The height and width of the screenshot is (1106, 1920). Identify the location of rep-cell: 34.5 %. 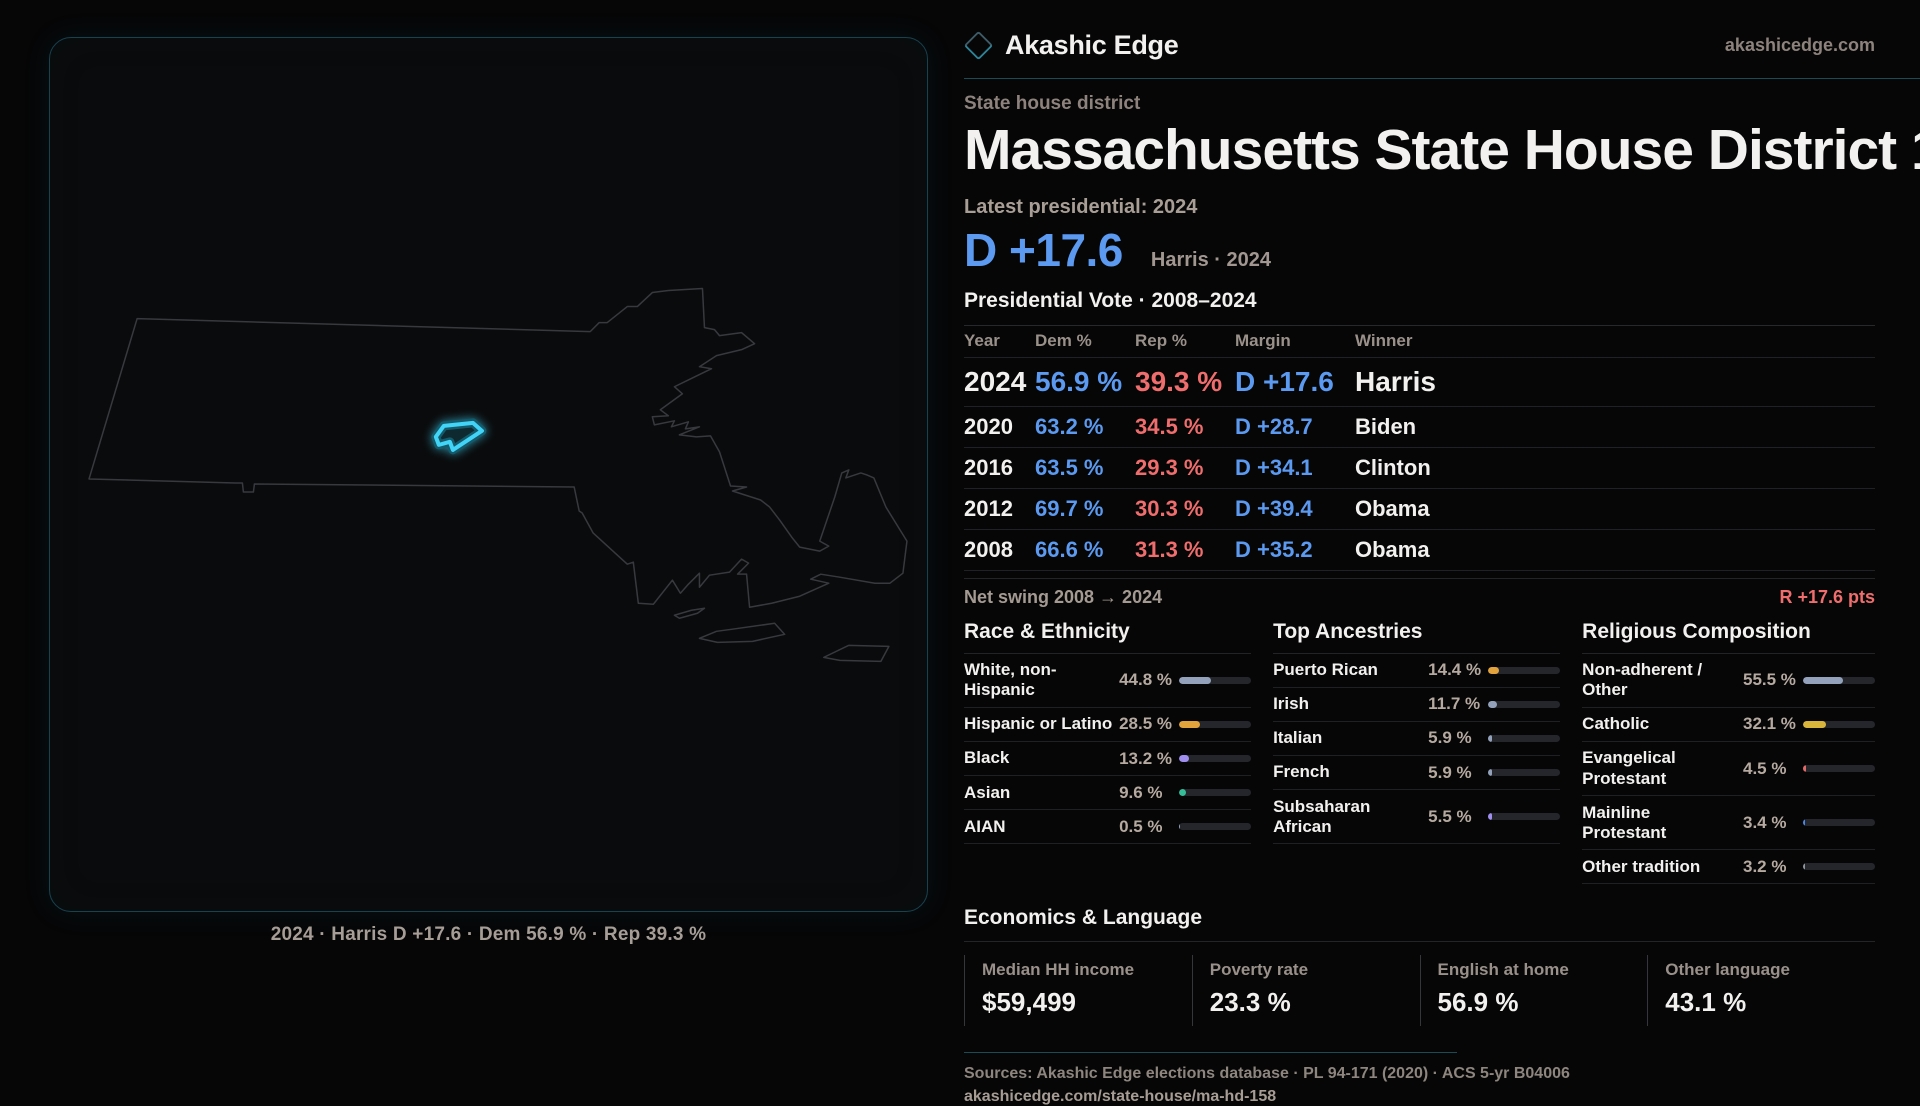
(1185, 427).